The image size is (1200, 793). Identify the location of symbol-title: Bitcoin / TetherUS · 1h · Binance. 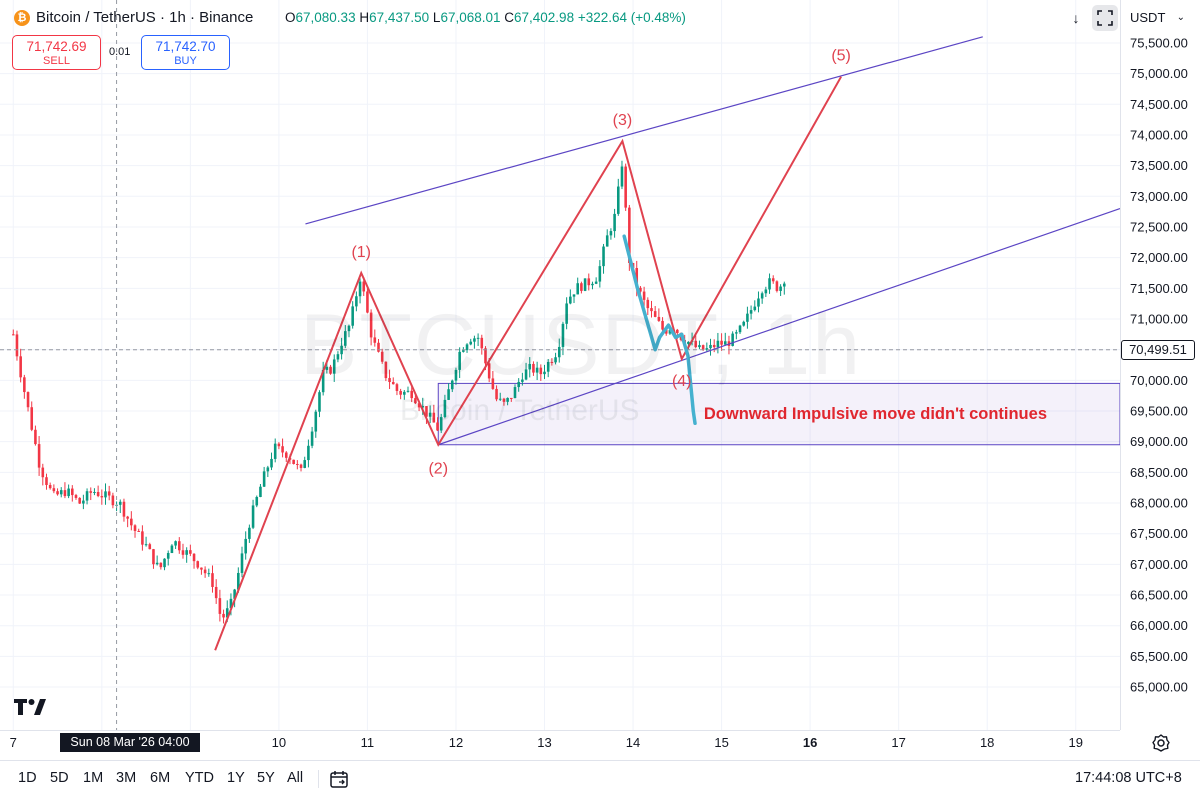
(145, 17).